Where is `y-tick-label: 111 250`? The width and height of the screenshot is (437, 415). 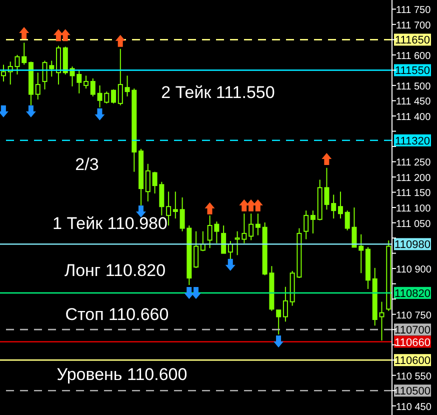 y-tick-label: 111 250 is located at coordinates (414, 163).